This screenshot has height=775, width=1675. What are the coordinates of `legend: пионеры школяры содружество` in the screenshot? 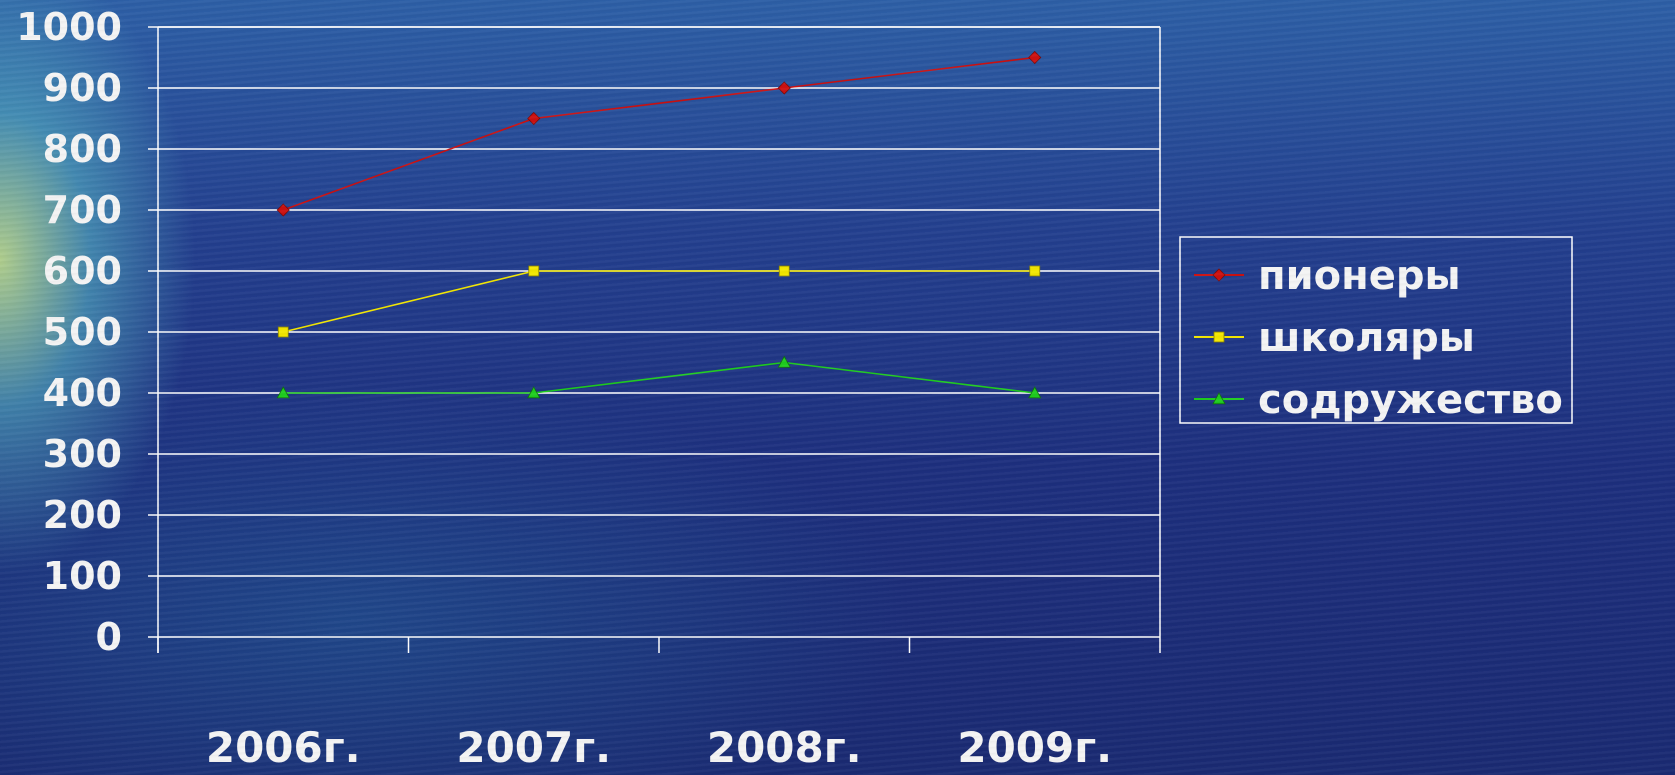 It's located at (1376, 330).